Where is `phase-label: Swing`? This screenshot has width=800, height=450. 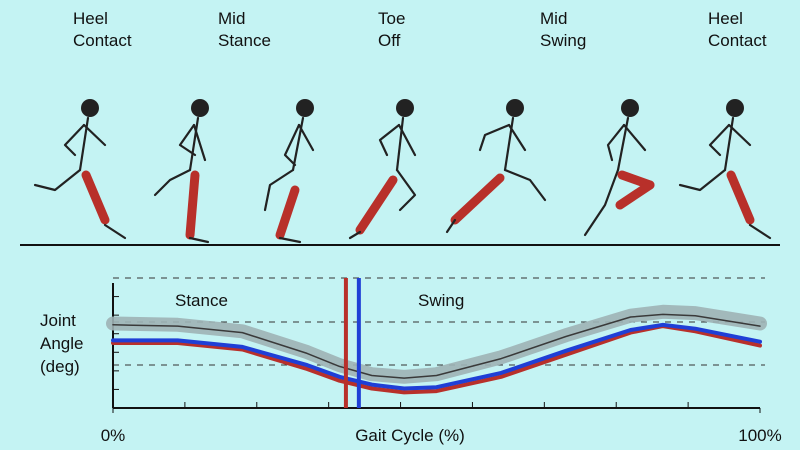
phase-label: Swing is located at coordinates (563, 40).